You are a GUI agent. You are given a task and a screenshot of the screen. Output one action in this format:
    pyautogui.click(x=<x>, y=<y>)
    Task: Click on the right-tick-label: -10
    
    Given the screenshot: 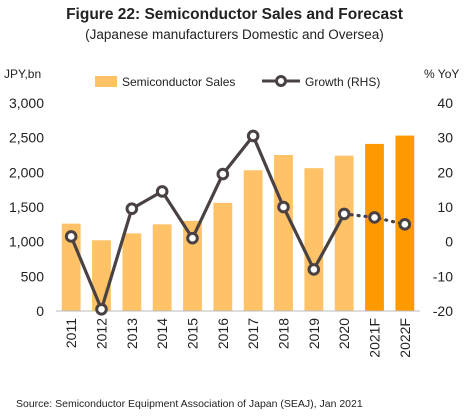 What is the action you would take?
    pyautogui.click(x=443, y=276)
    